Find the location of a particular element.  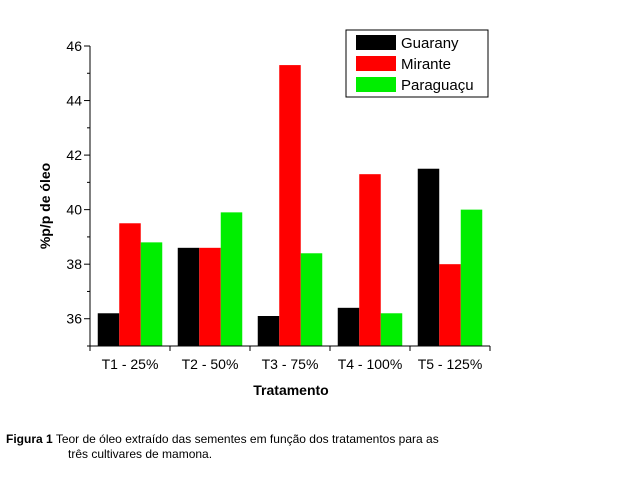

y-tick-label: 44 is located at coordinates (74, 101).